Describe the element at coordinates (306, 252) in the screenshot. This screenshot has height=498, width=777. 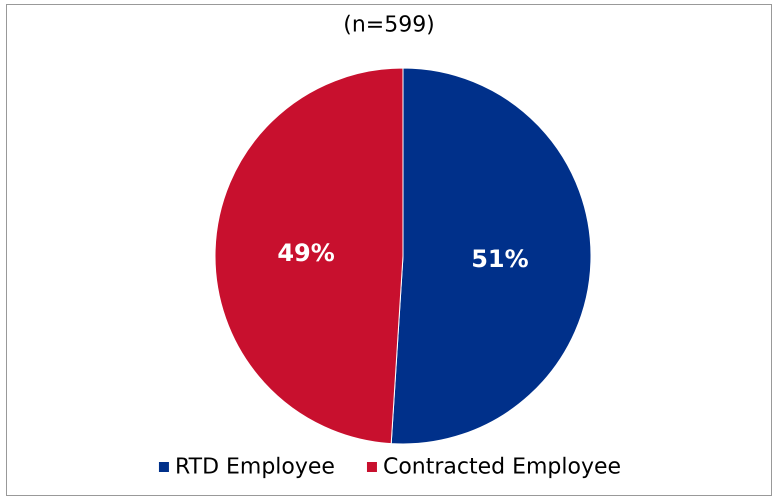
I see `data-label: 49%` at that location.